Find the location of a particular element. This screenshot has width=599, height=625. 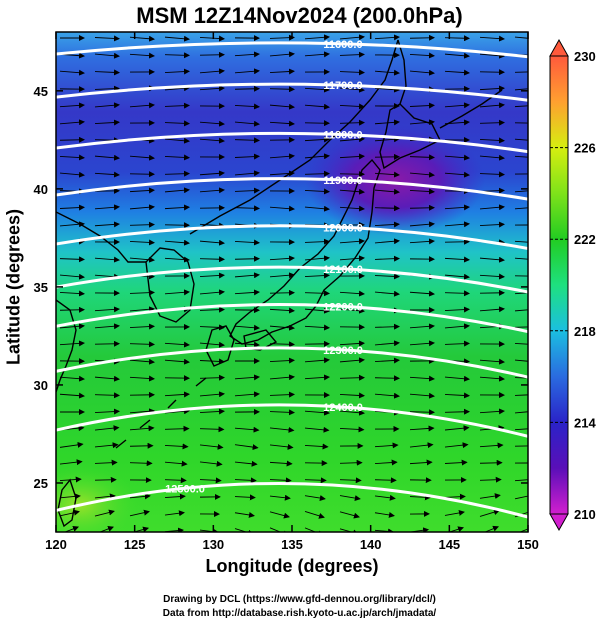

japan-hokkaido-coast is located at coordinates (410, 136).